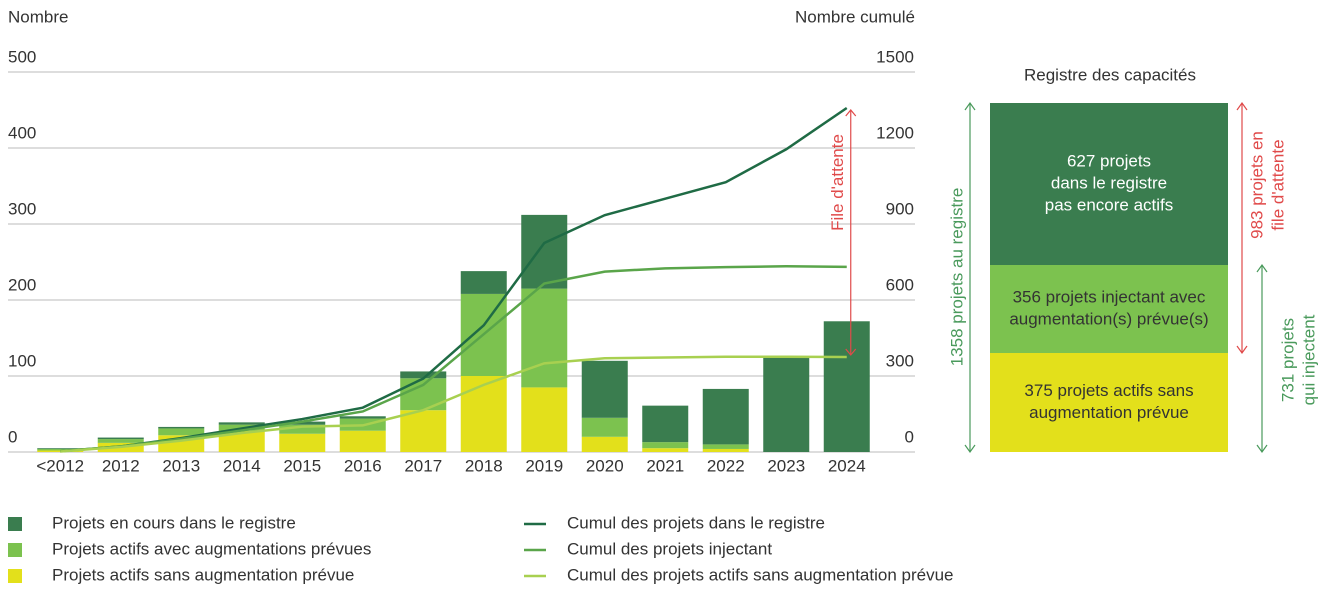  What do you see at coordinates (895, 132) in the screenshot?
I see `y2-tick-label: 1200` at bounding box center [895, 132].